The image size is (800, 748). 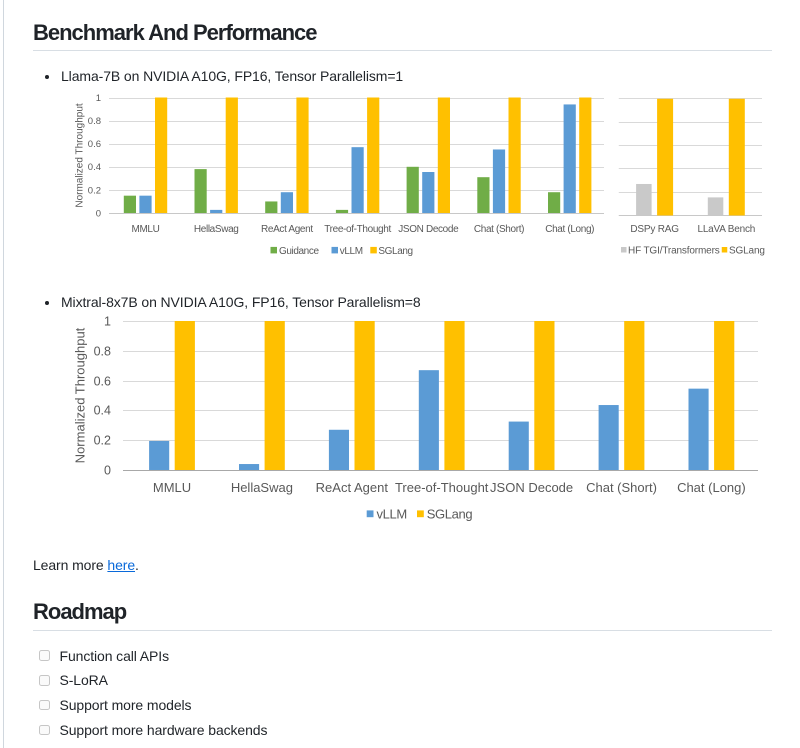 What do you see at coordinates (674, 250) in the screenshot?
I see `svg-text: HF TGI/Transformers` at bounding box center [674, 250].